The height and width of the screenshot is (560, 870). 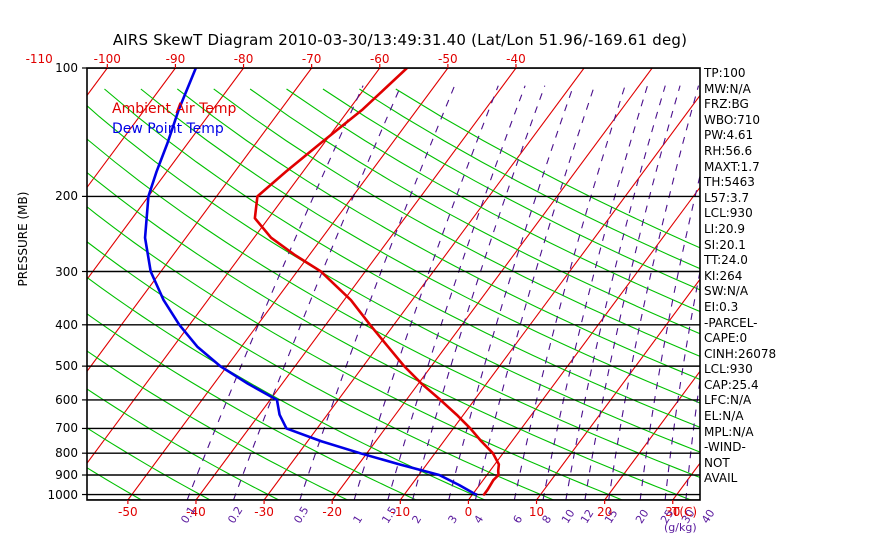 What do you see at coordinates (128, 512) in the screenshot?
I see `bottom-temp-tick: -50` at bounding box center [128, 512].